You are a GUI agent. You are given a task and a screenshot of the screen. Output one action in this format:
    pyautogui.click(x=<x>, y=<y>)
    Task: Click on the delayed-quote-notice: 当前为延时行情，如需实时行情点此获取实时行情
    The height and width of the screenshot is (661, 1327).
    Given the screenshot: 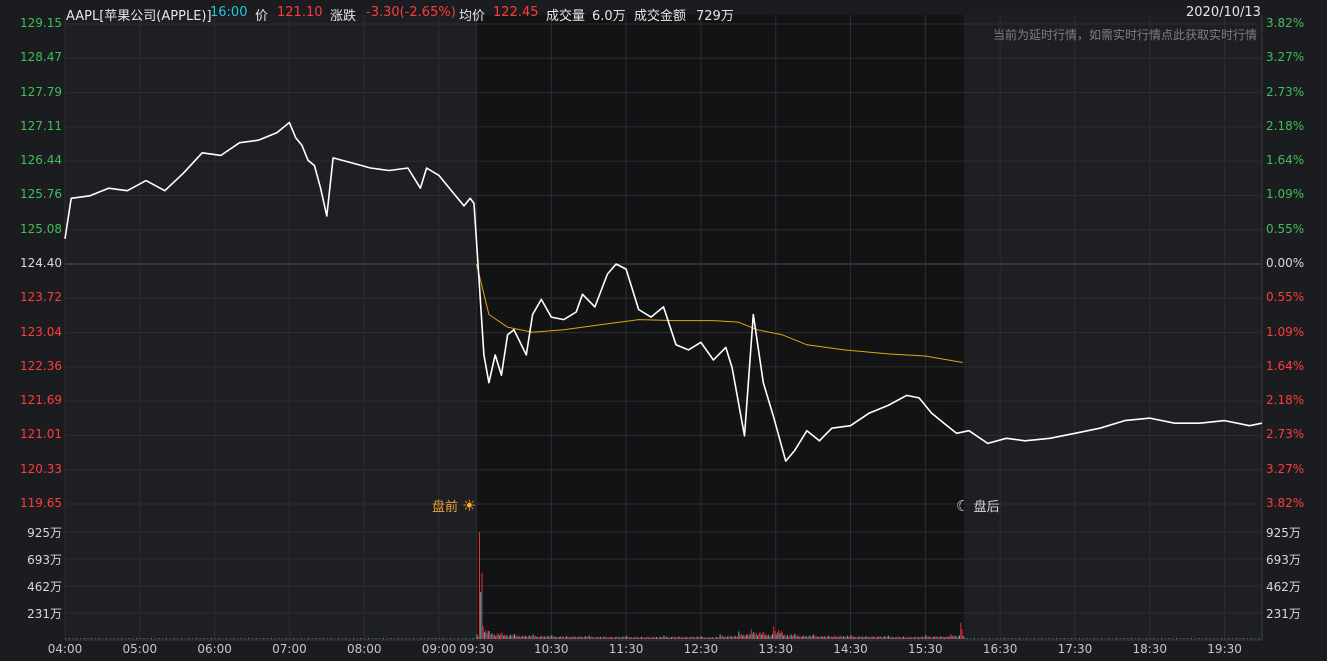 What is the action you would take?
    pyautogui.click(x=1124, y=35)
    